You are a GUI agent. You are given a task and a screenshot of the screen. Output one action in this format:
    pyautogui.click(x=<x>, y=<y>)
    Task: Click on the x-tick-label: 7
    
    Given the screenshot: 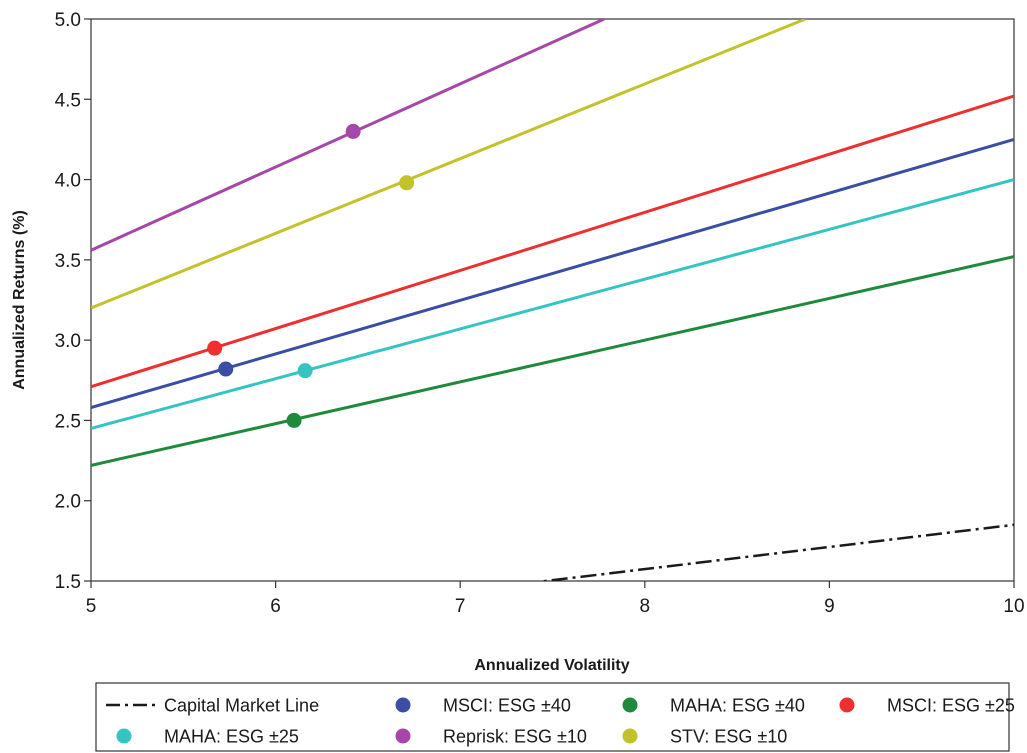 What is the action you would take?
    pyautogui.click(x=460, y=606)
    